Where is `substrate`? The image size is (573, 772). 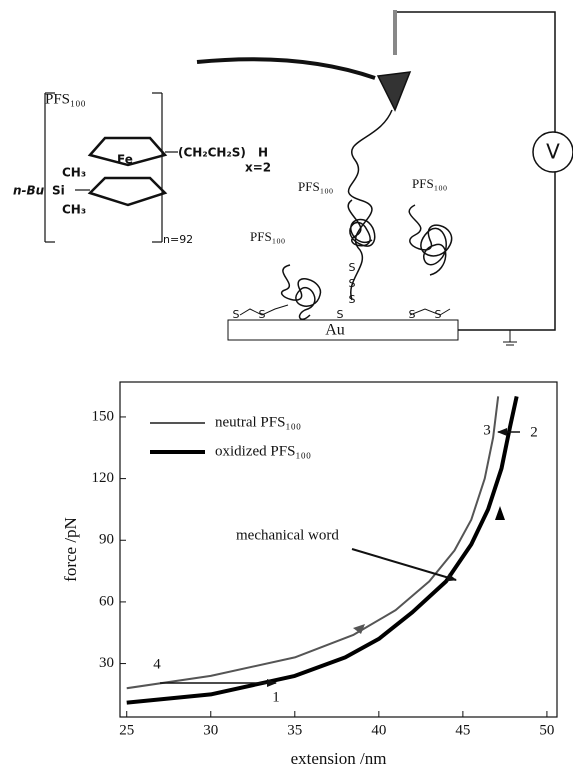
substrate is located at coordinates (343, 330).